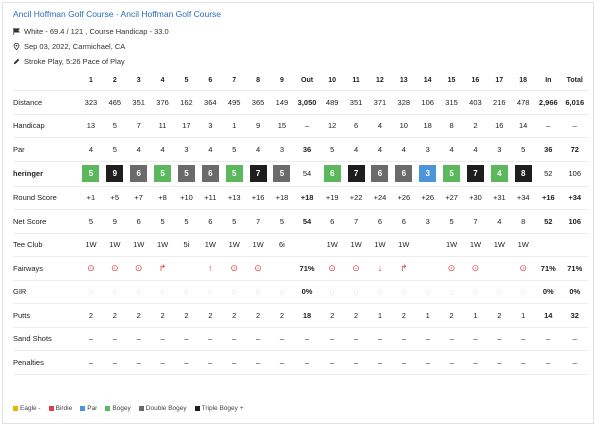  Describe the element at coordinates (451, 126) in the screenshot. I see `score-cell: 8` at that location.